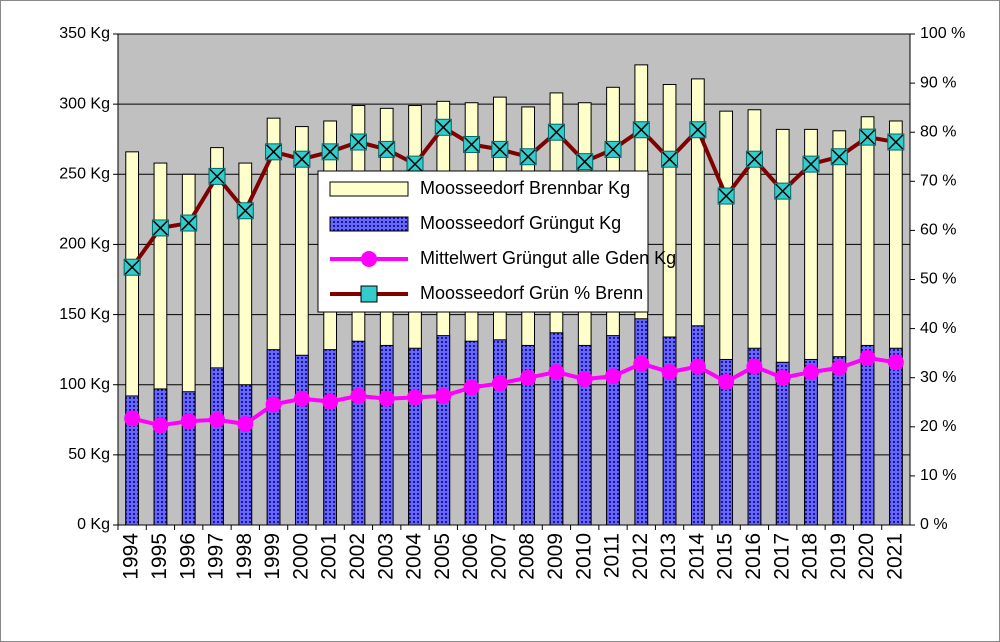 The width and height of the screenshot is (1000, 642). What do you see at coordinates (583, 556) in the screenshot?
I see `x-tick-label: 2010` at bounding box center [583, 556].